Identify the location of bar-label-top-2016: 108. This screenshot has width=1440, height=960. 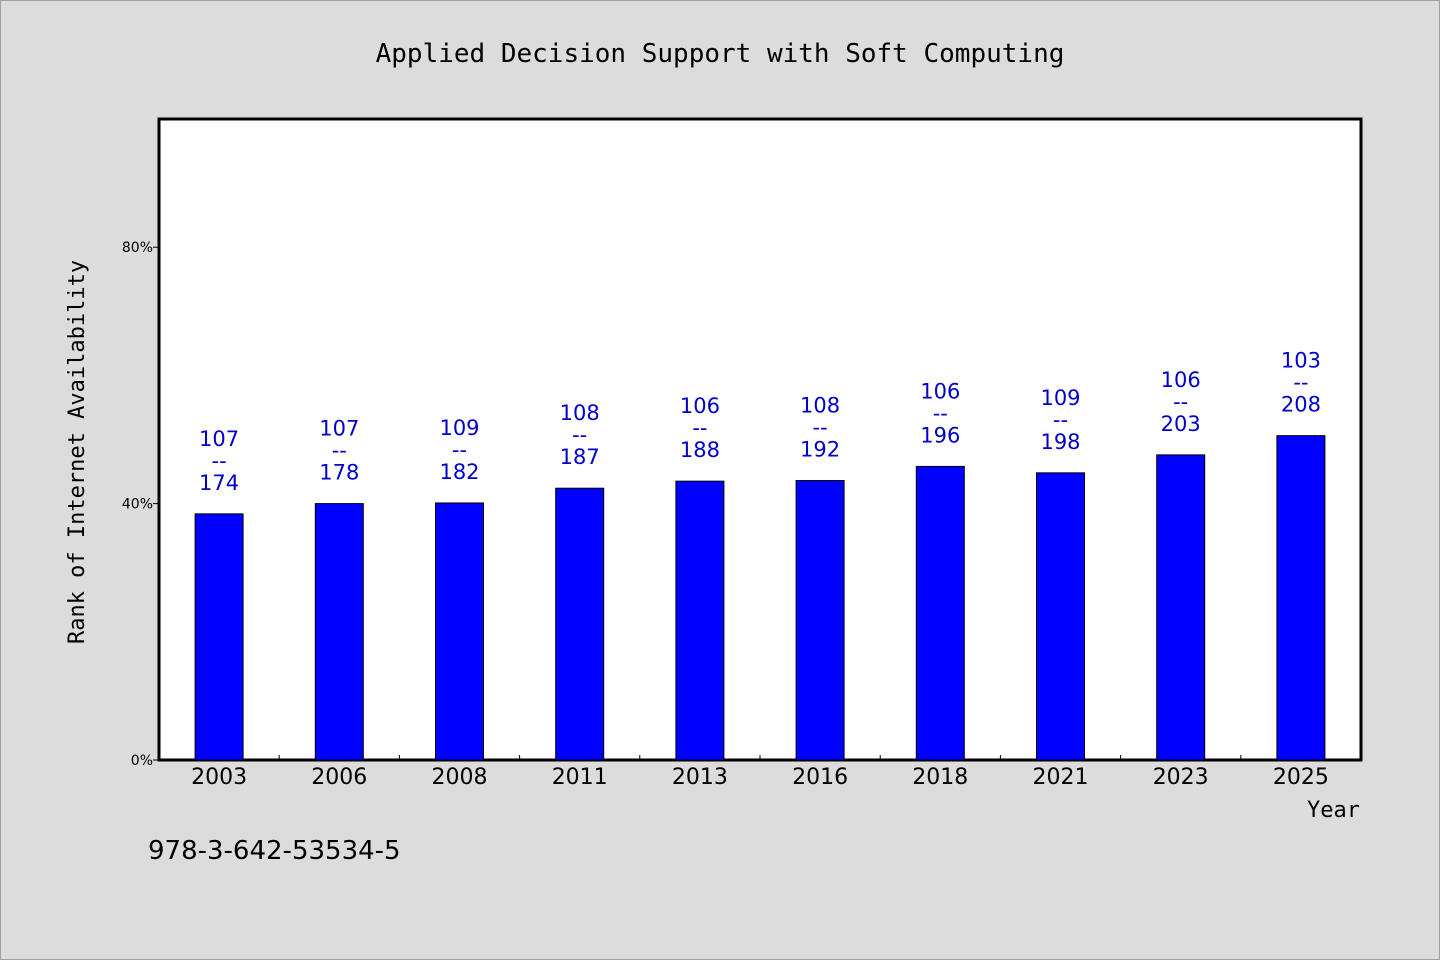
(820, 406).